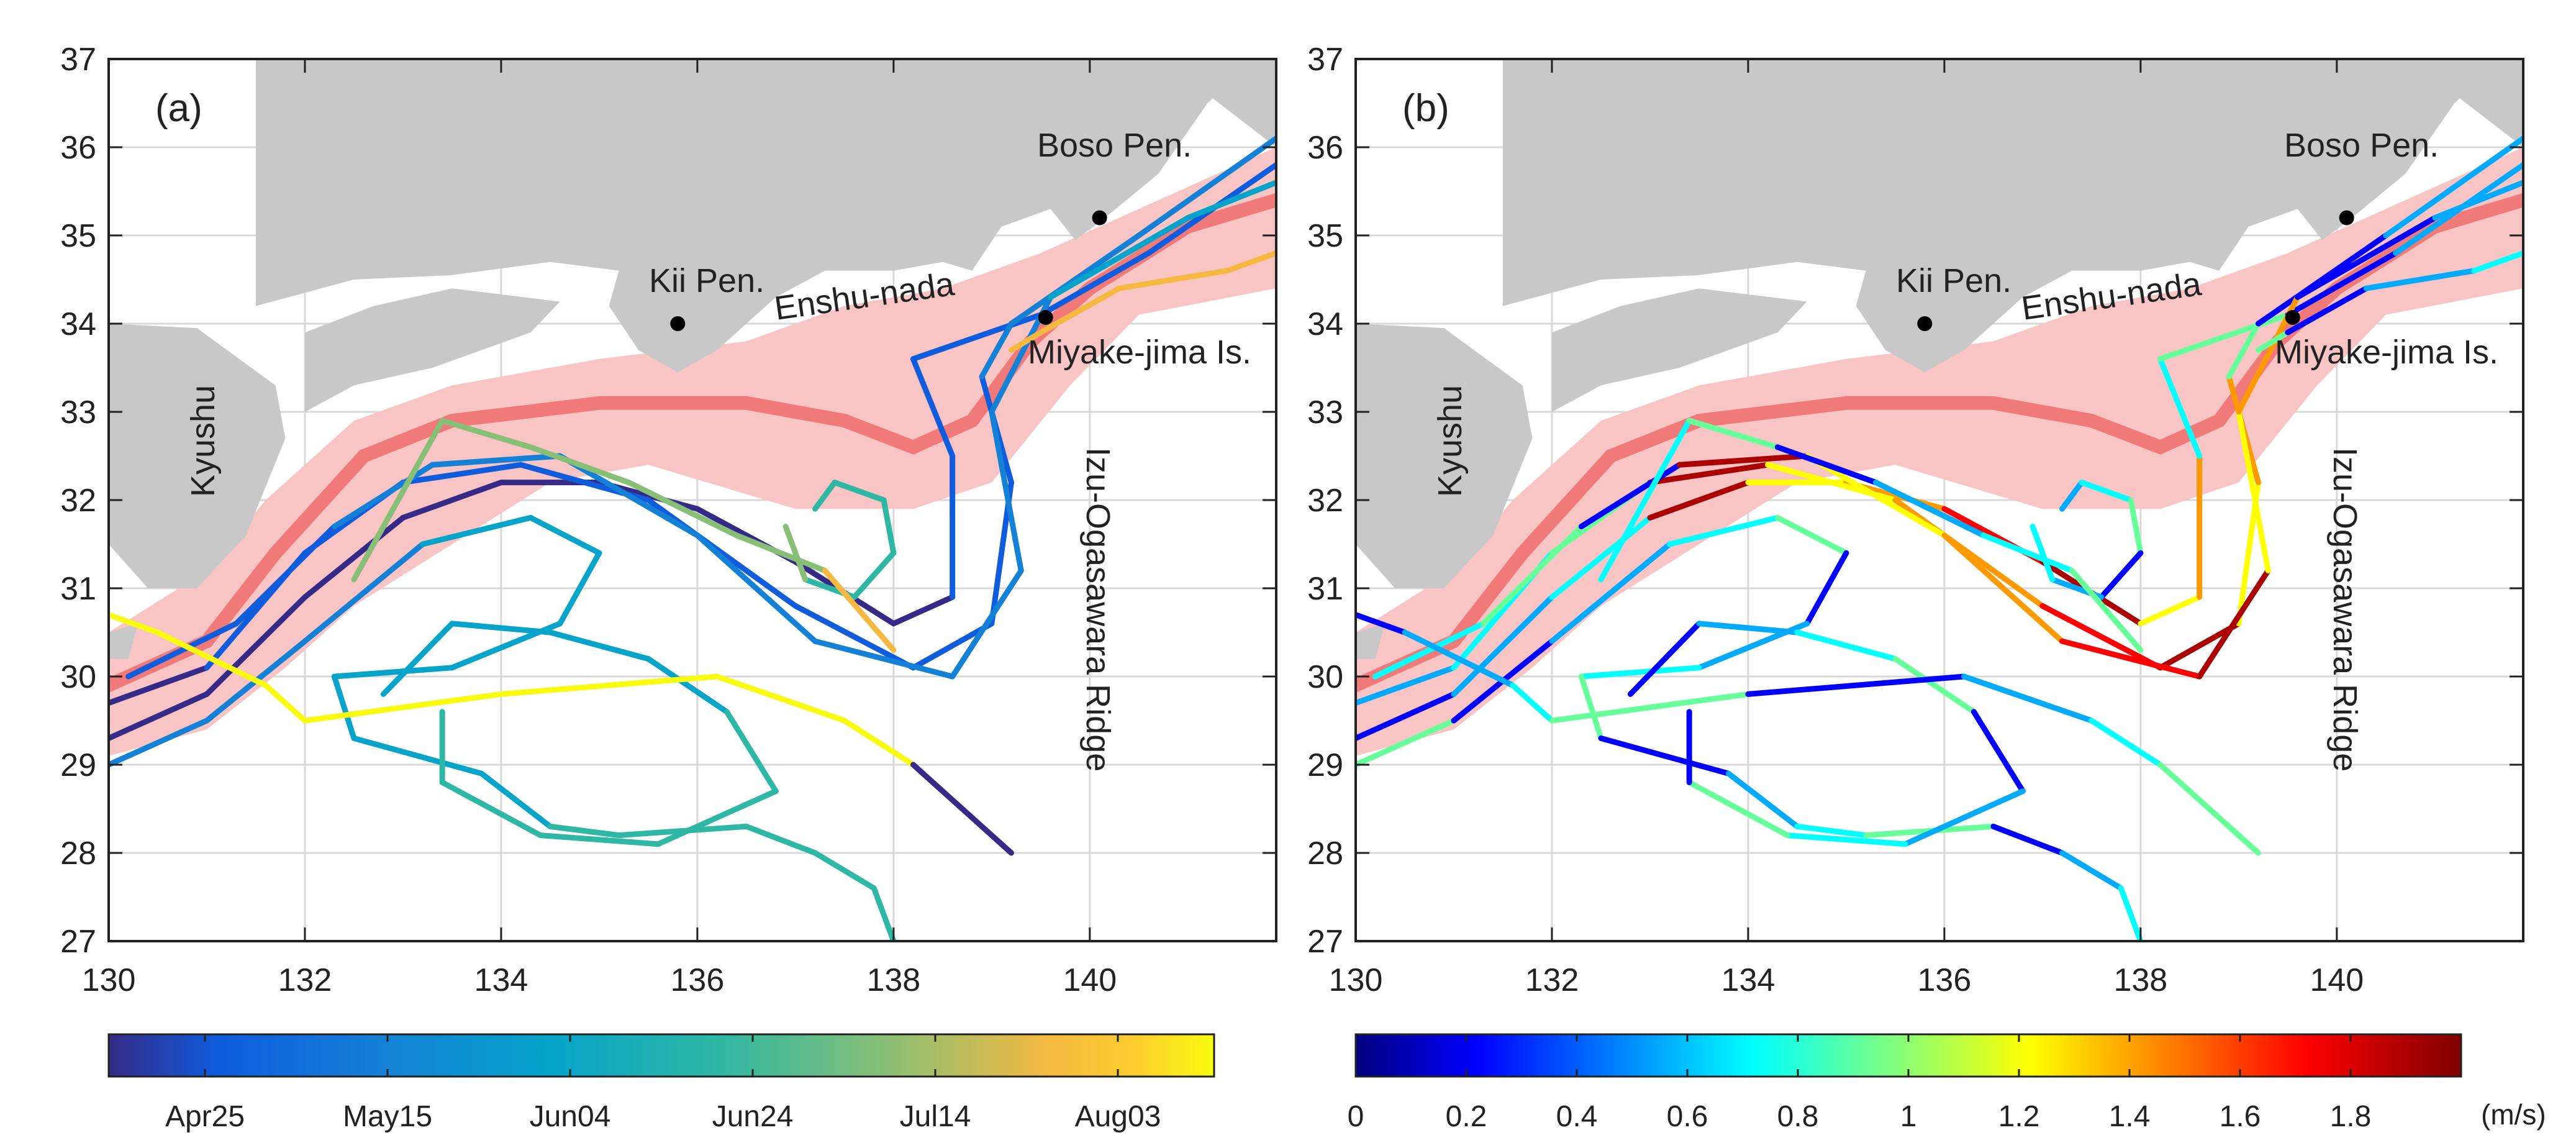 The image size is (2576, 1148). Describe the element at coordinates (1218, 103) in the screenshot. I see `island` at that location.